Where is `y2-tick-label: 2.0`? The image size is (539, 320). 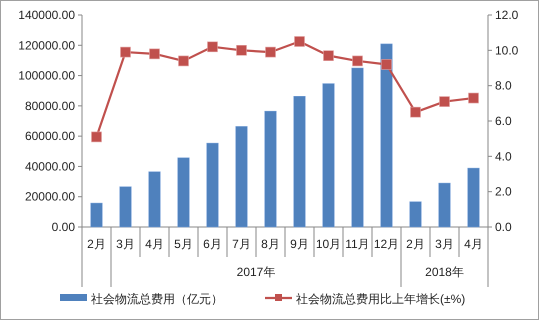
y2-tick-label: 2.0 is located at coordinates (503, 191).